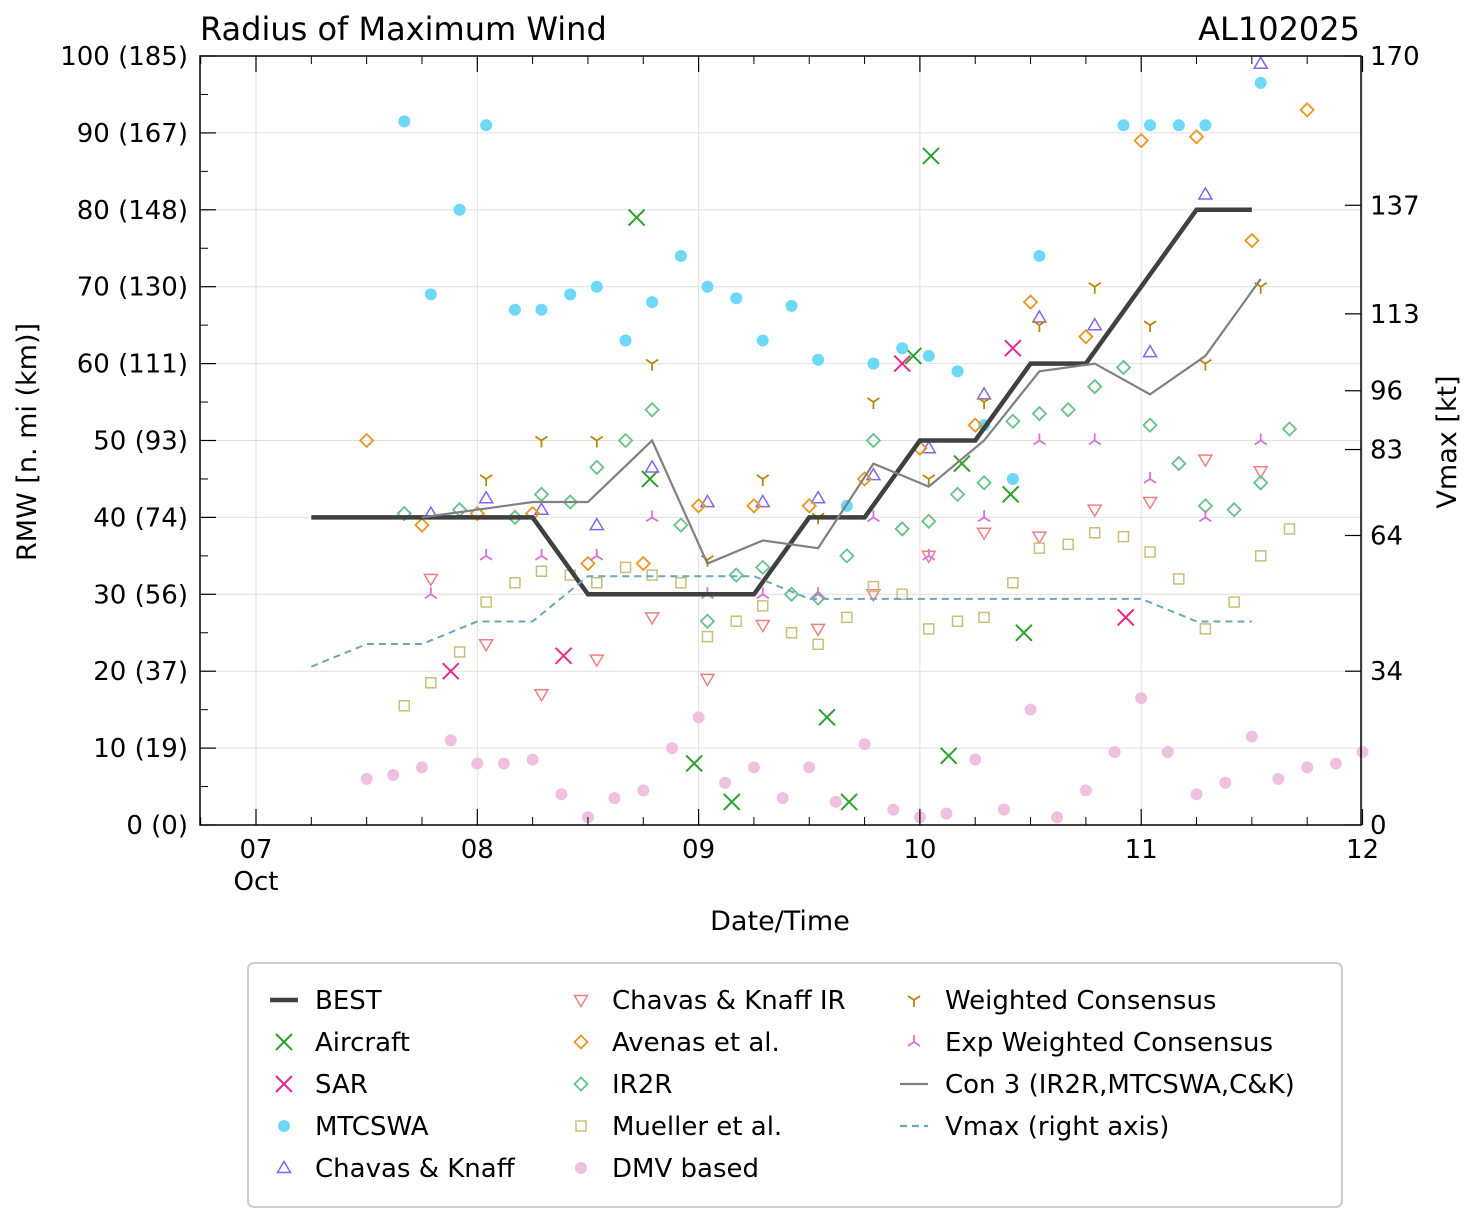  I want to click on legend-label: Vmax (right axis), so click(1057, 1127).